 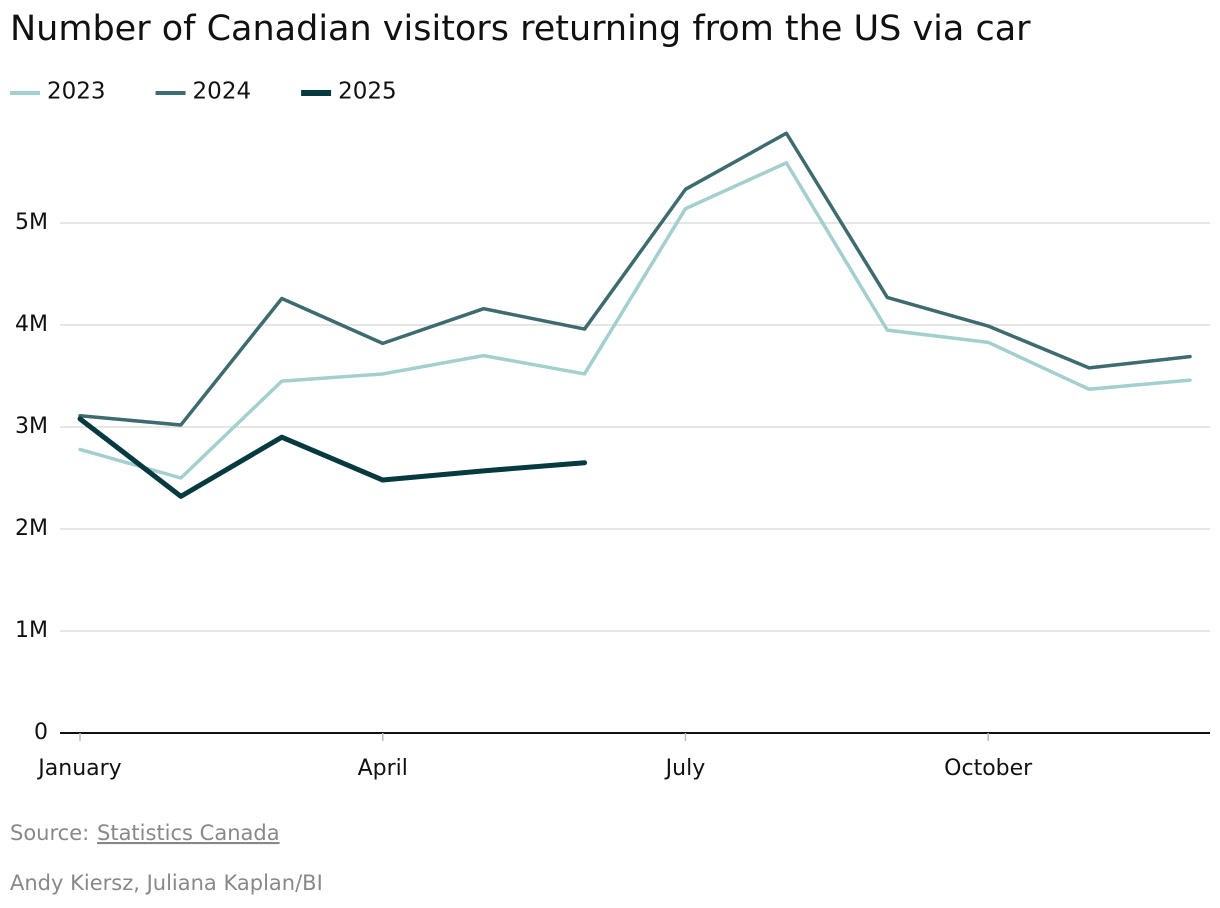 What do you see at coordinates (367, 92) in the screenshot?
I see `legend-label: 2025` at bounding box center [367, 92].